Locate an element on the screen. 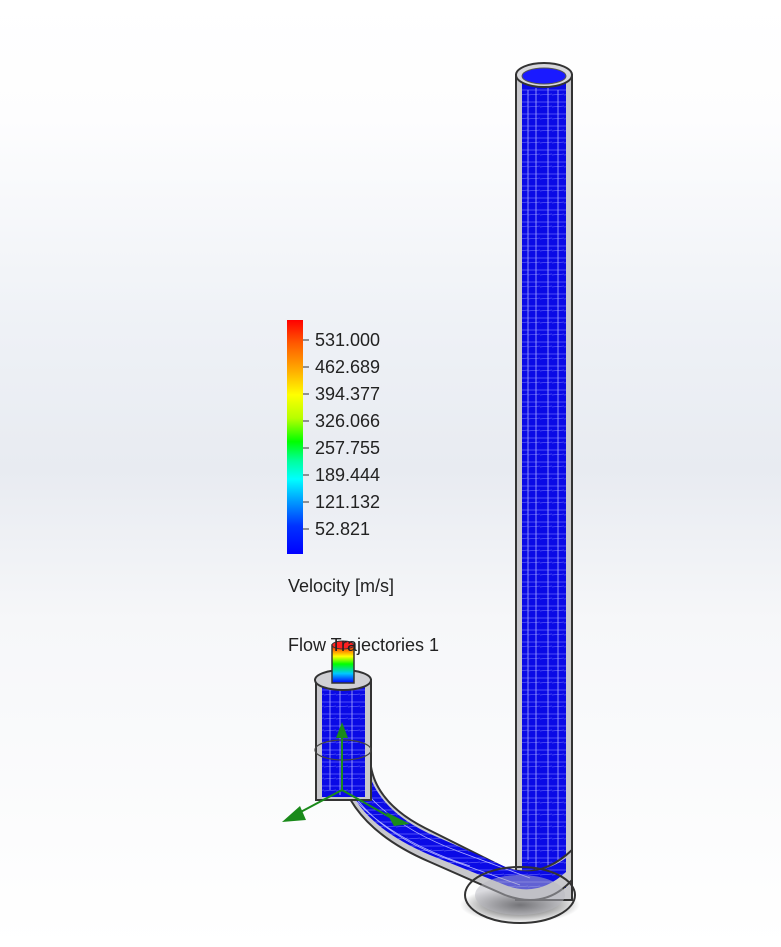 Image resolution: width=781 pixels, height=947 pixels. coordinate-triad-icon is located at coordinates (346, 774).